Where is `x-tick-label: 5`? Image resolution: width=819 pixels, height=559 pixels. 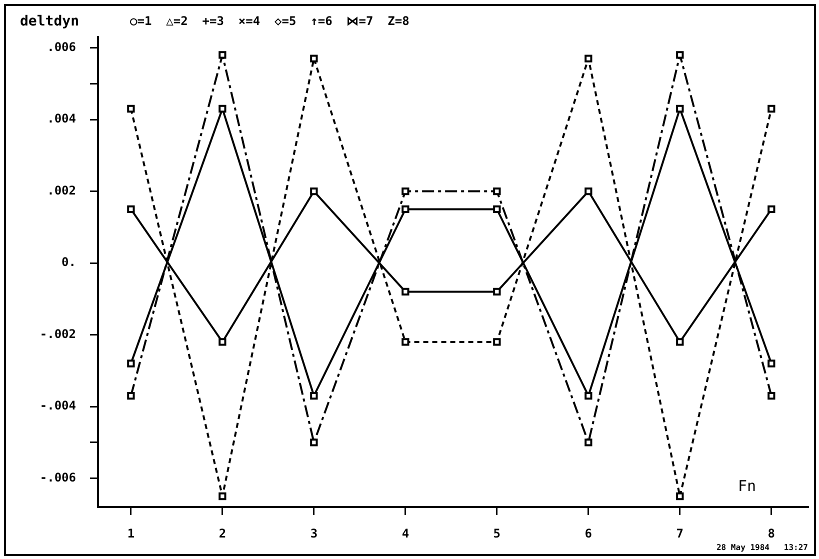 x-tick-label: 5 is located at coordinates (497, 533).